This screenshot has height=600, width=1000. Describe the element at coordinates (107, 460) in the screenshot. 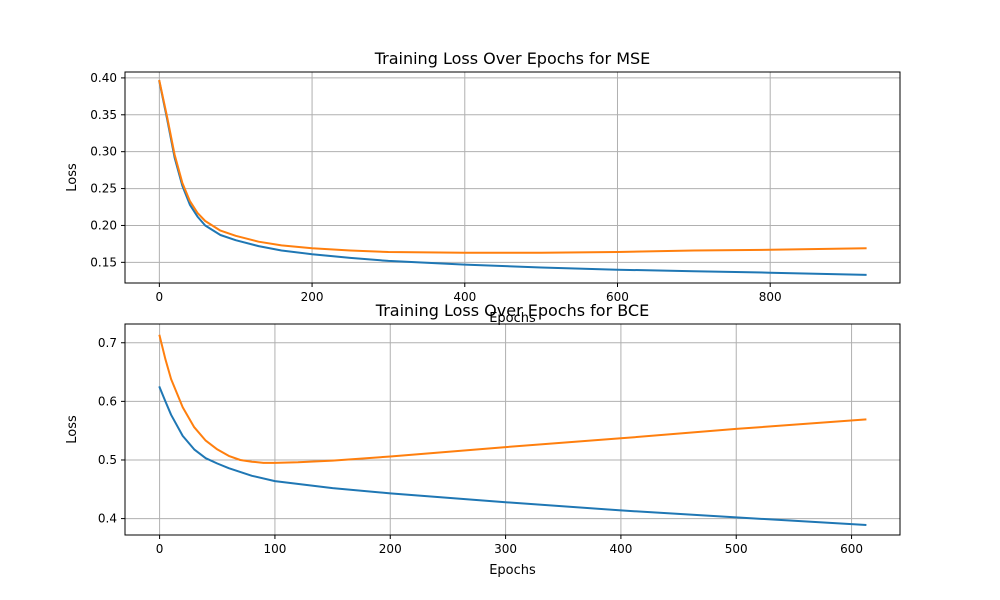

I see `y-tick-label: 0.5` at that location.